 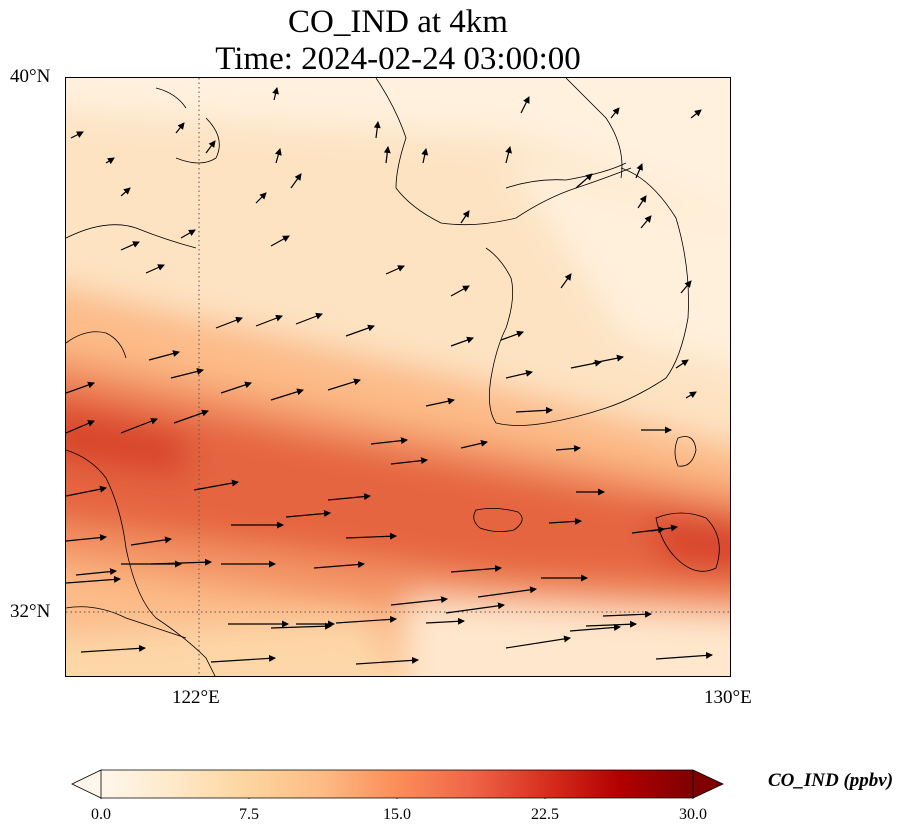 I want to click on lon-tick-130E: 130°E, so click(x=728, y=697).